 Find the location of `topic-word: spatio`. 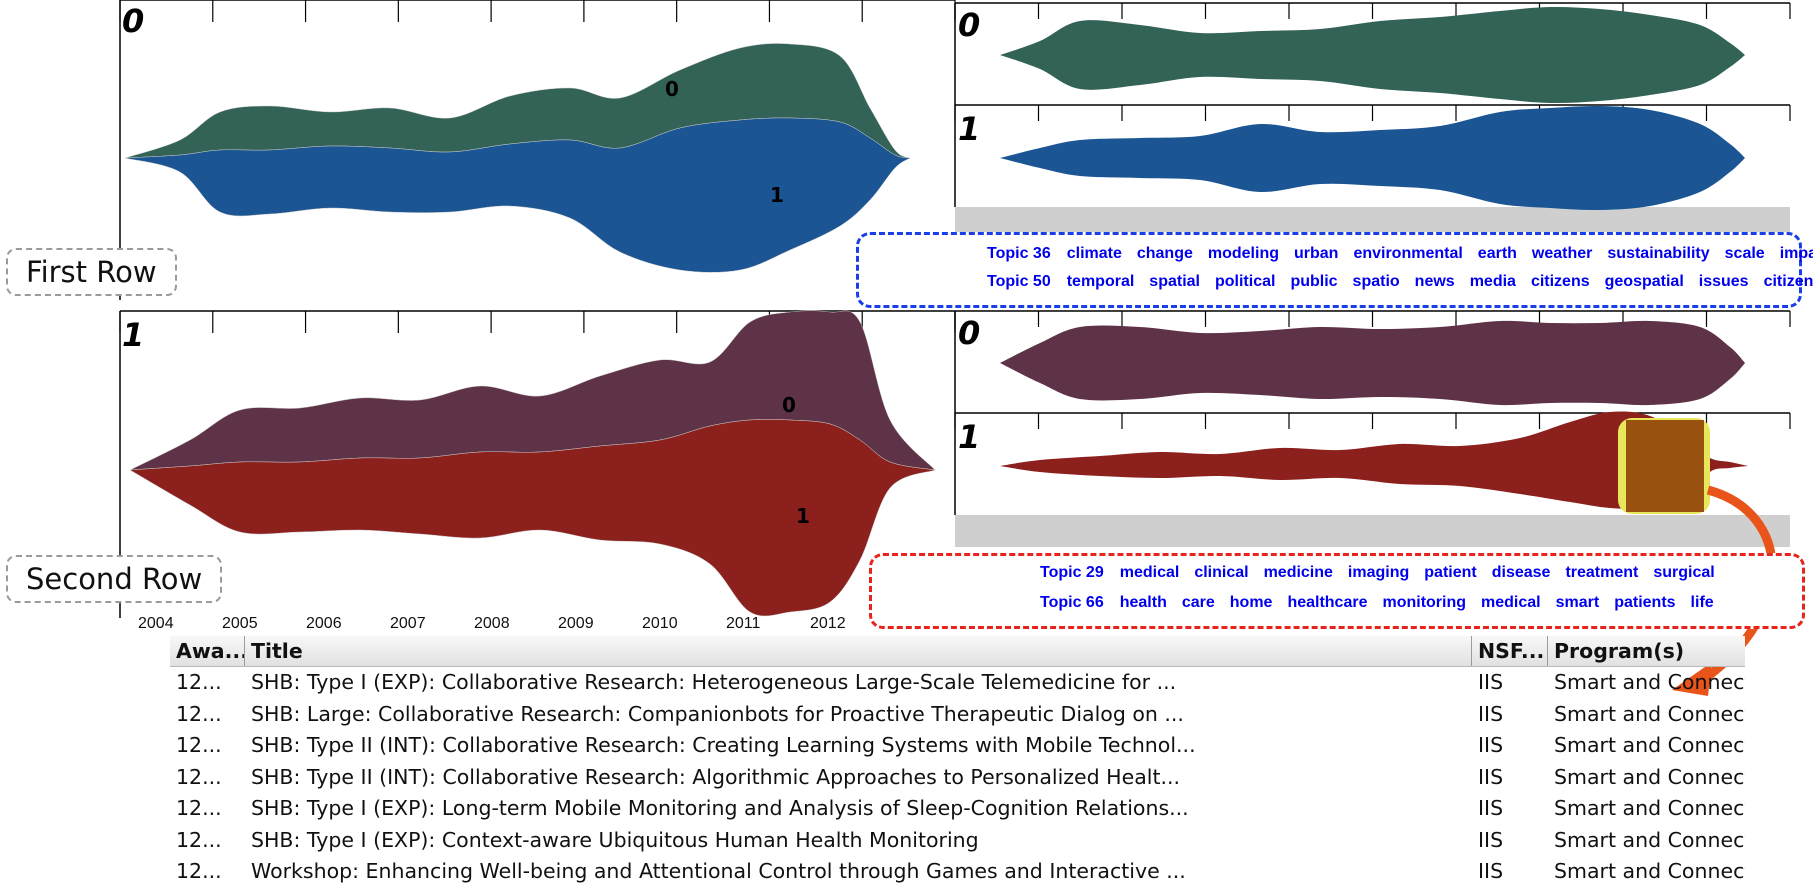

topic-word: spatio is located at coordinates (1376, 281).